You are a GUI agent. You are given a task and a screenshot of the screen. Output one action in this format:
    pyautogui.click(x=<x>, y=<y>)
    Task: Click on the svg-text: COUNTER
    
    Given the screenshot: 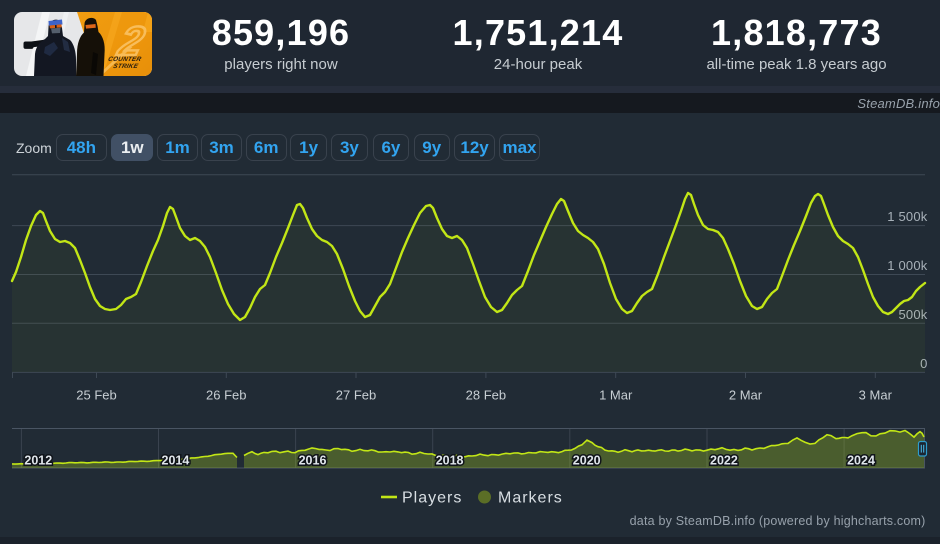 What is the action you would take?
    pyautogui.click(x=124, y=59)
    